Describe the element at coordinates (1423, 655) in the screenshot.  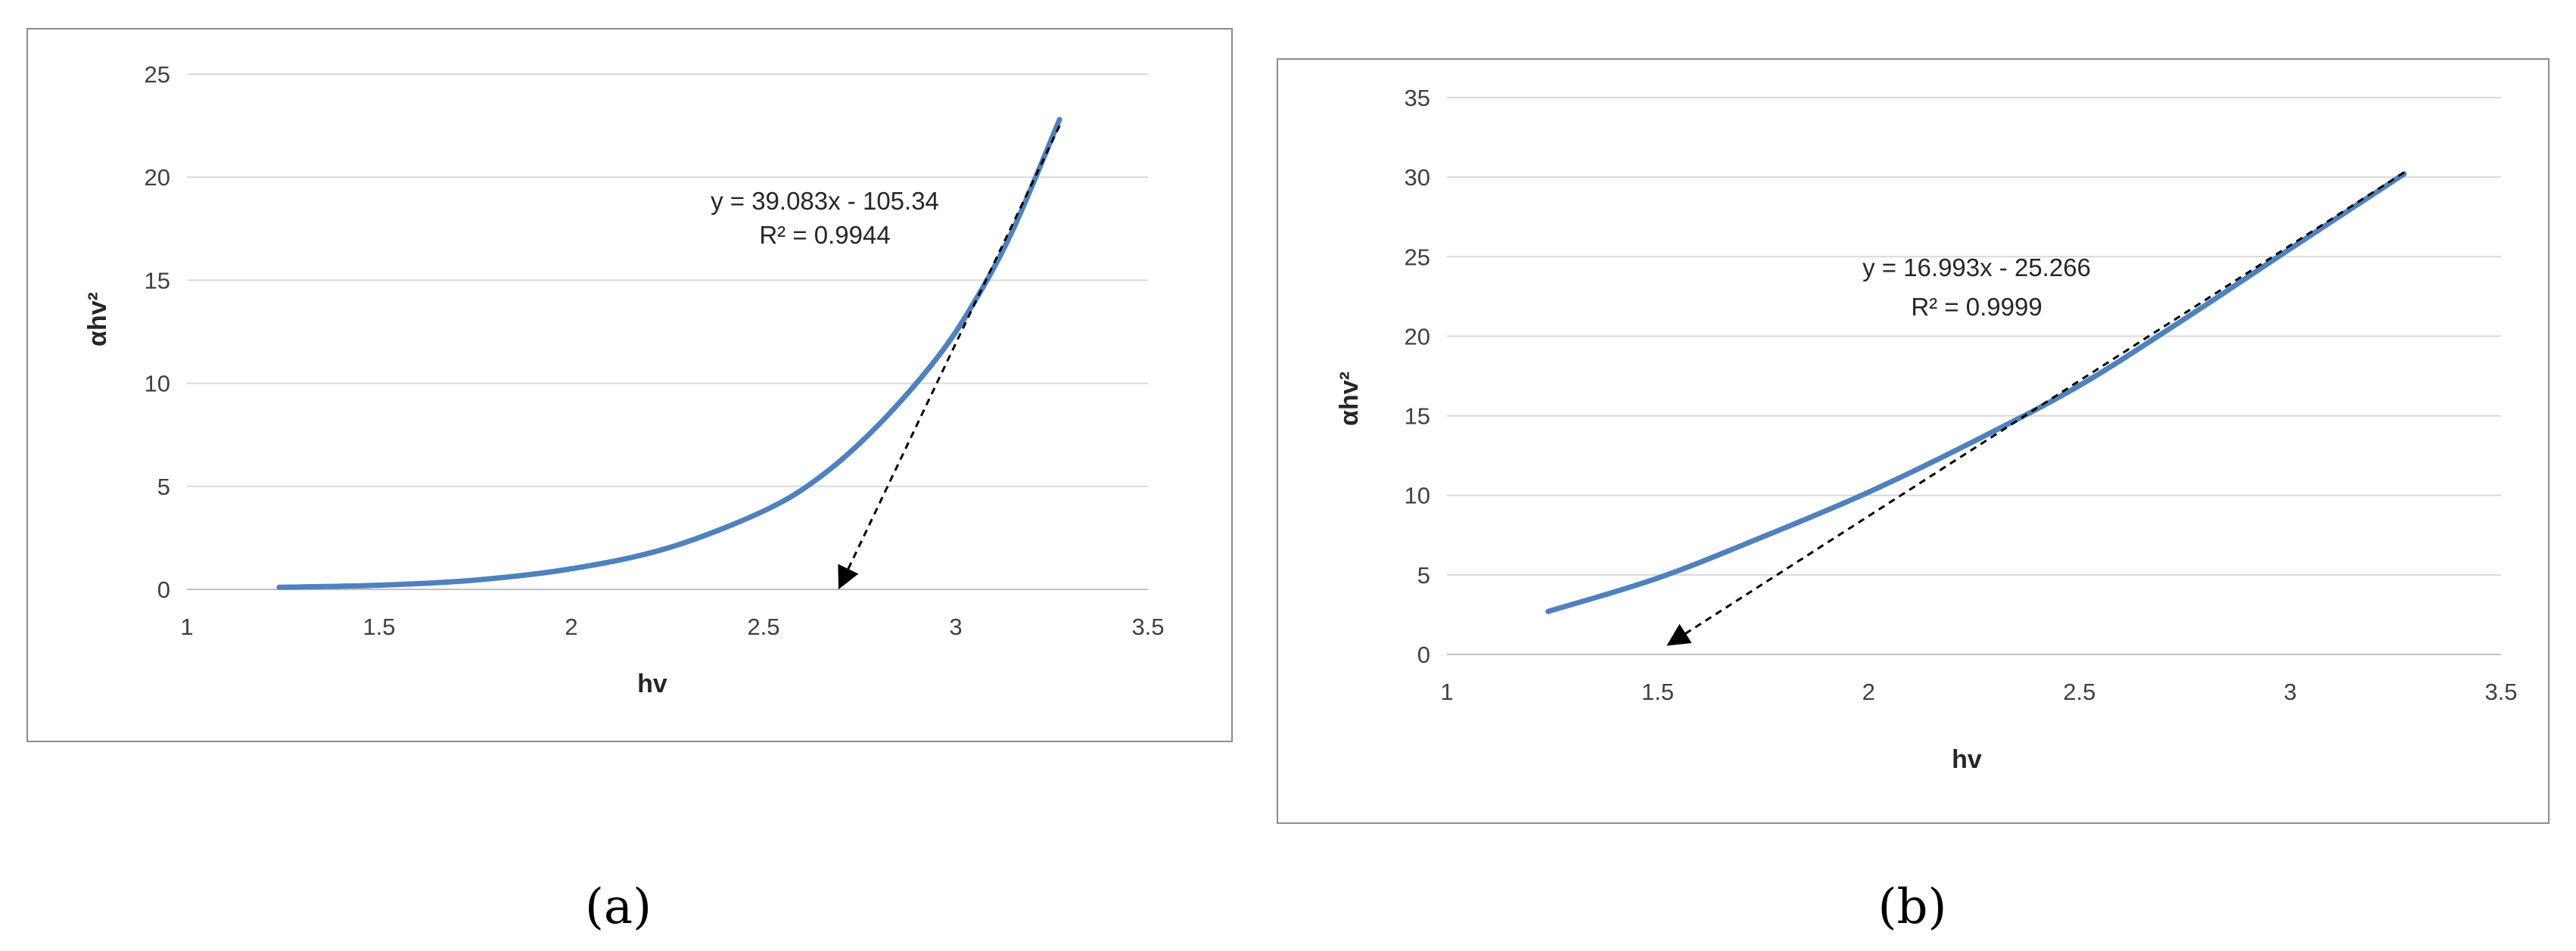
I see `chart-b-y-tick-label: 0` at that location.